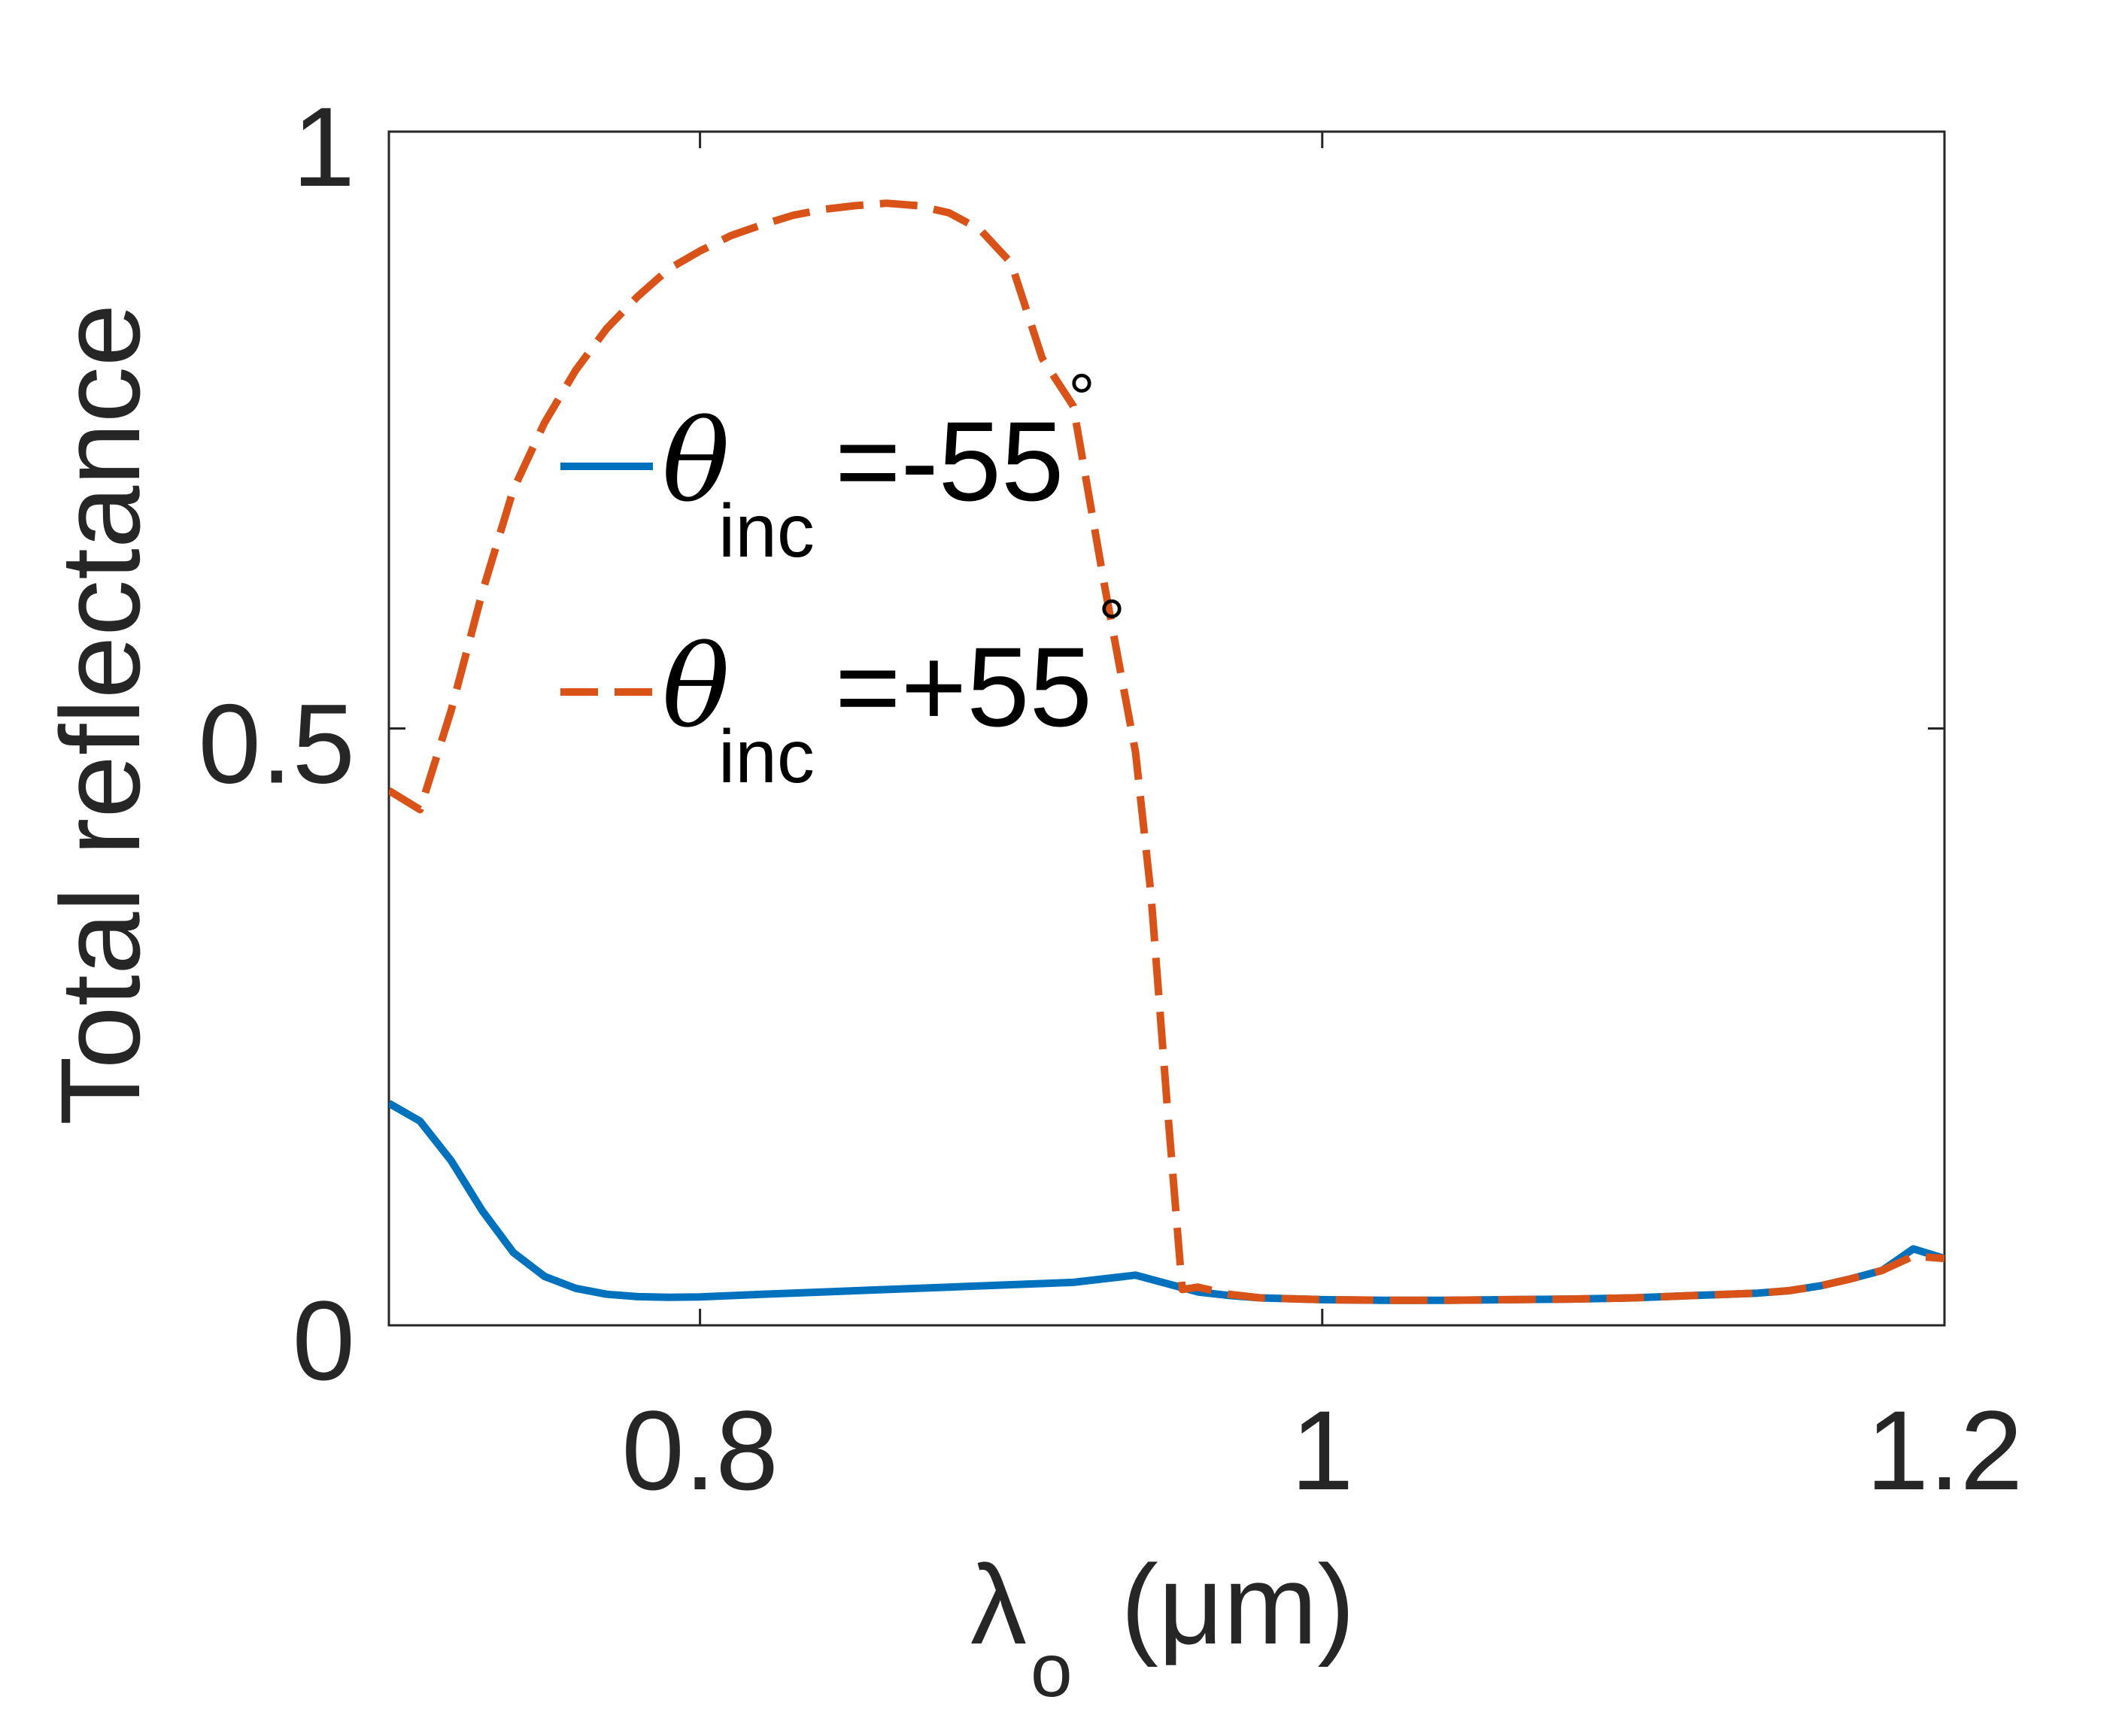 This screenshot has width=2128, height=1736. Describe the element at coordinates (1111, 624) in the screenshot. I see `legend-degree-series-2: °` at that location.